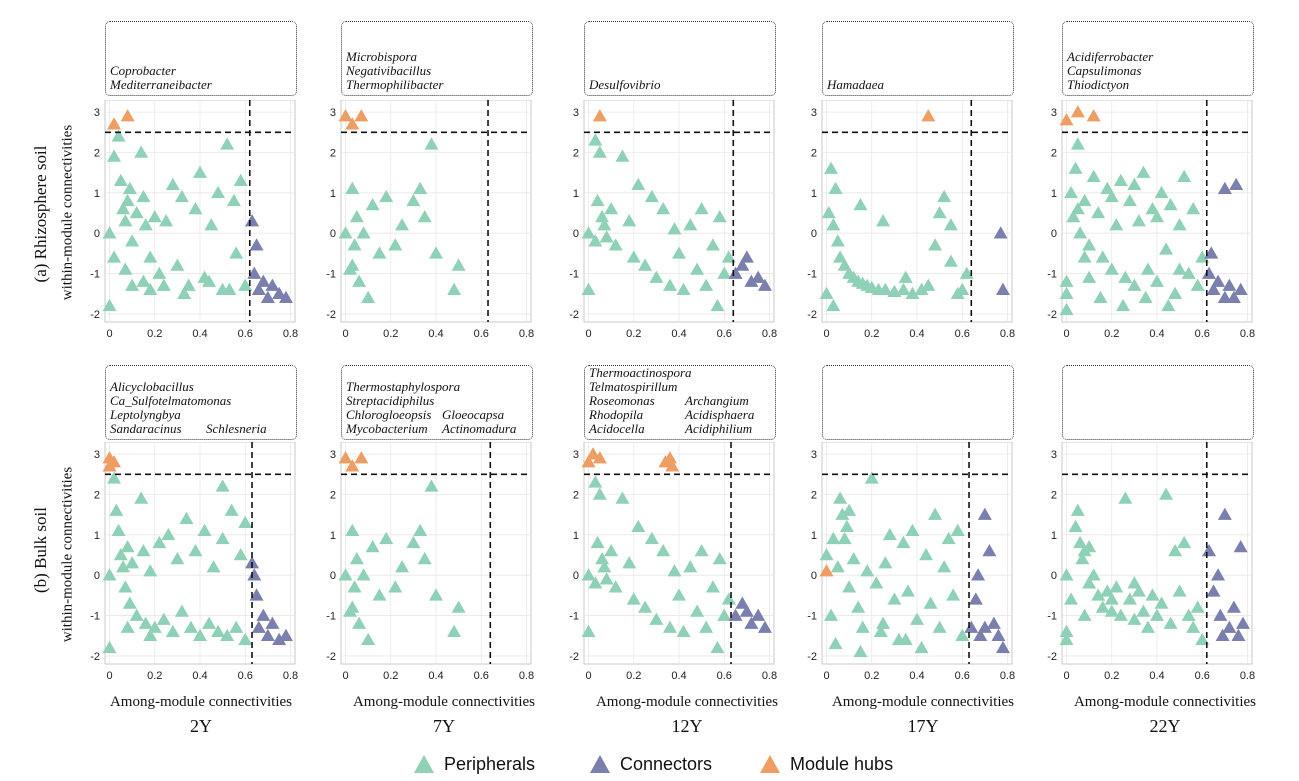 This screenshot has height=781, width=1299. Describe the element at coordinates (97, 536) in the screenshot. I see `y-tick-label: 1` at that location.